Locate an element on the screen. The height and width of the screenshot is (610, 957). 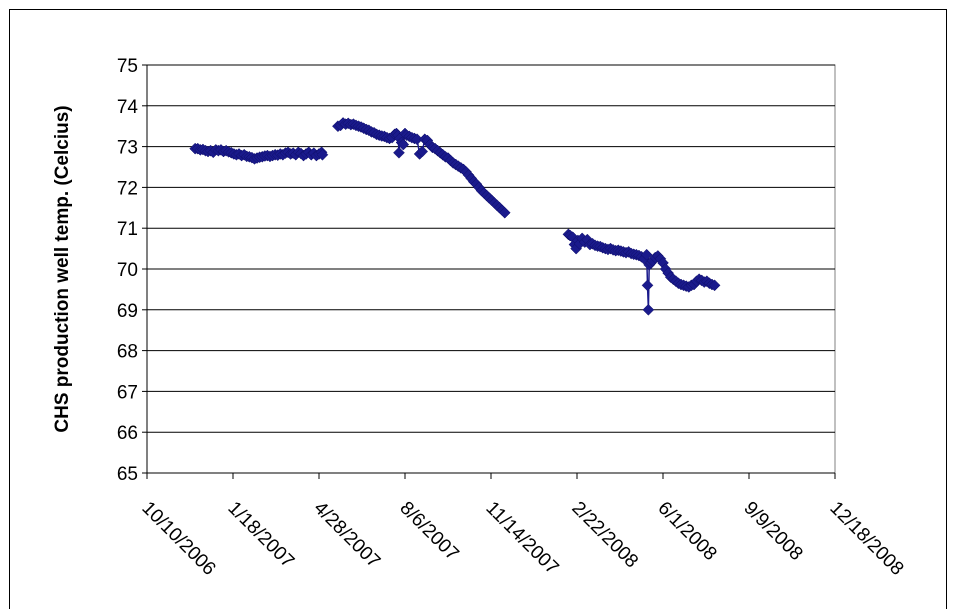
x-tick-label: 11/14/2007 is located at coordinates (521, 538).